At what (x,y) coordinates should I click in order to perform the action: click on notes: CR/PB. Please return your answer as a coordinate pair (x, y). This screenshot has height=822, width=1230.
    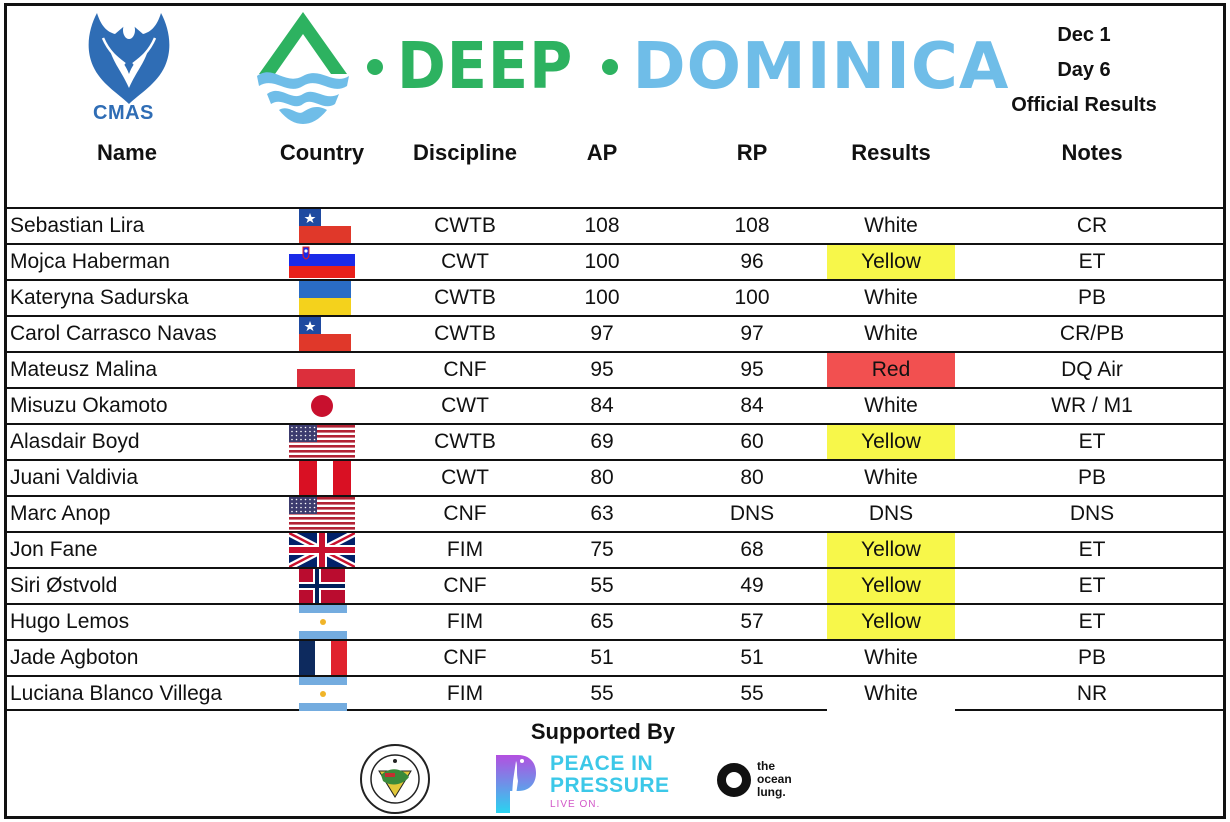
    Looking at the image, I should click on (1092, 333).